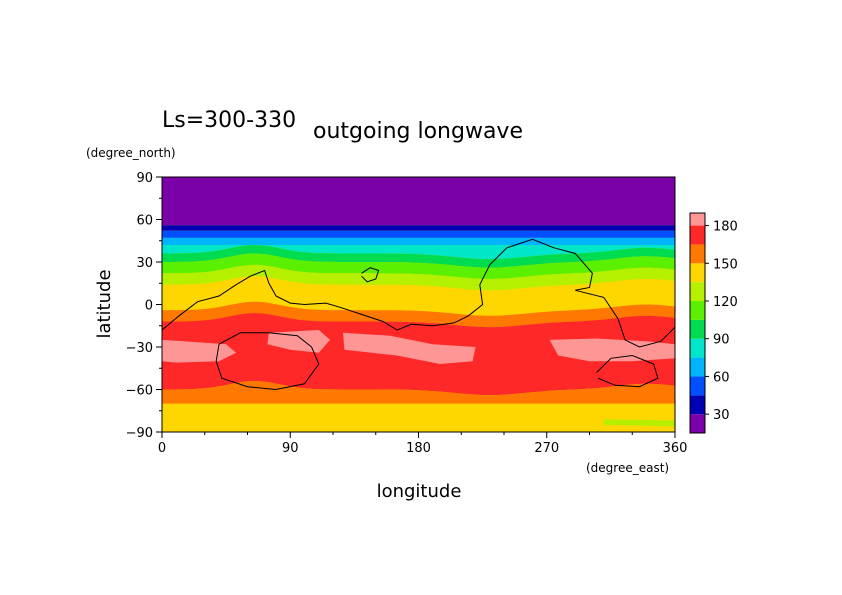  Describe the element at coordinates (144, 221) in the screenshot. I see `y-tick-label: 60` at that location.